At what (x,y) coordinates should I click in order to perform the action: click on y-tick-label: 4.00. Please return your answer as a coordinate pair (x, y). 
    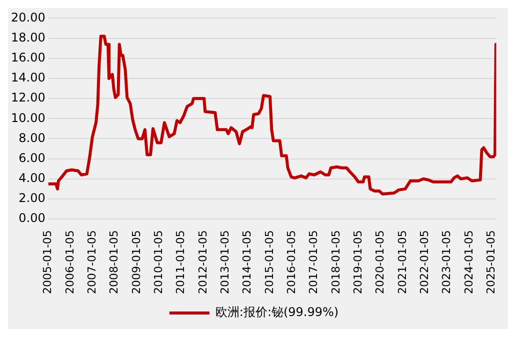
    Looking at the image, I should click on (32, 178).